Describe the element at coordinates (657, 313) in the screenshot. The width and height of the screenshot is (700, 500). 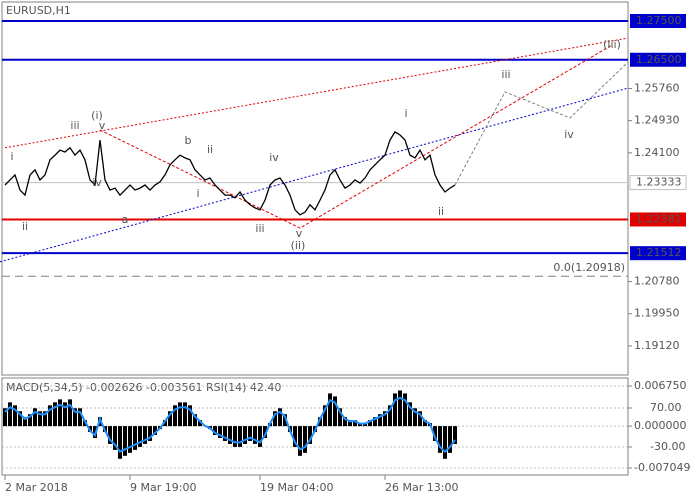
I see `y-tick-label: 1.19950` at that location.